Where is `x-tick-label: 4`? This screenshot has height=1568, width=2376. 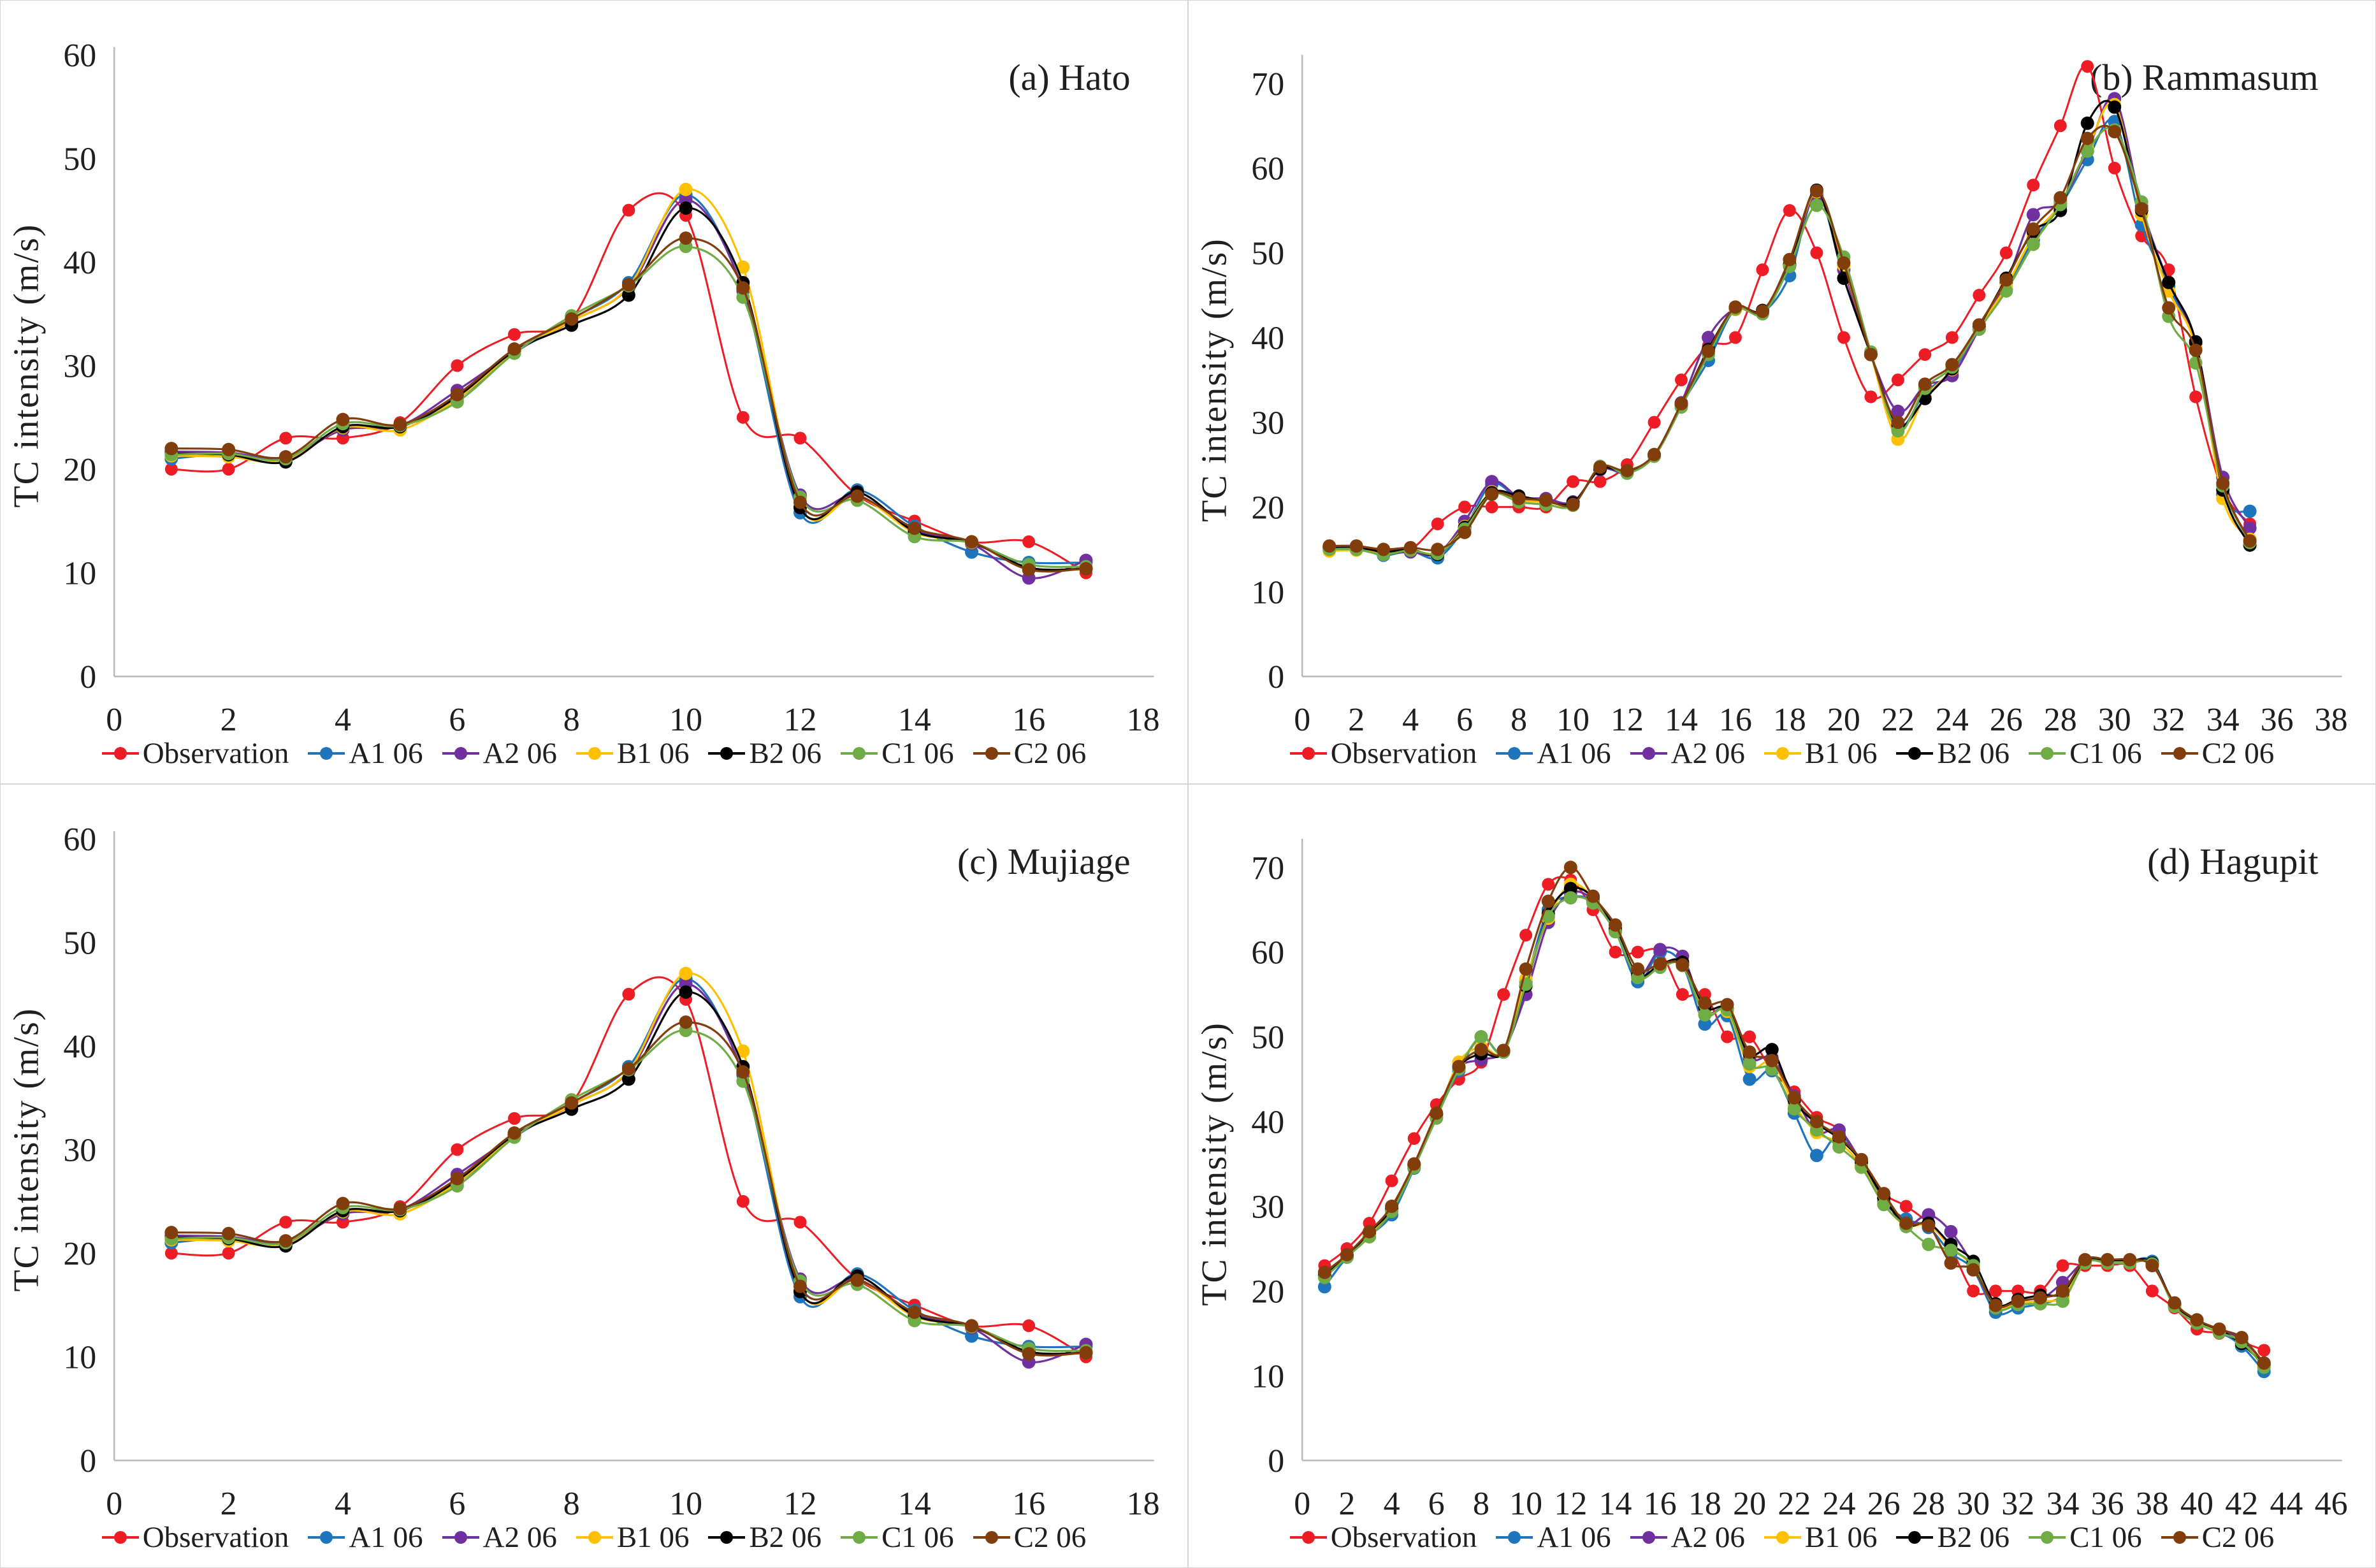
x-tick-label: 4 is located at coordinates (1392, 1504).